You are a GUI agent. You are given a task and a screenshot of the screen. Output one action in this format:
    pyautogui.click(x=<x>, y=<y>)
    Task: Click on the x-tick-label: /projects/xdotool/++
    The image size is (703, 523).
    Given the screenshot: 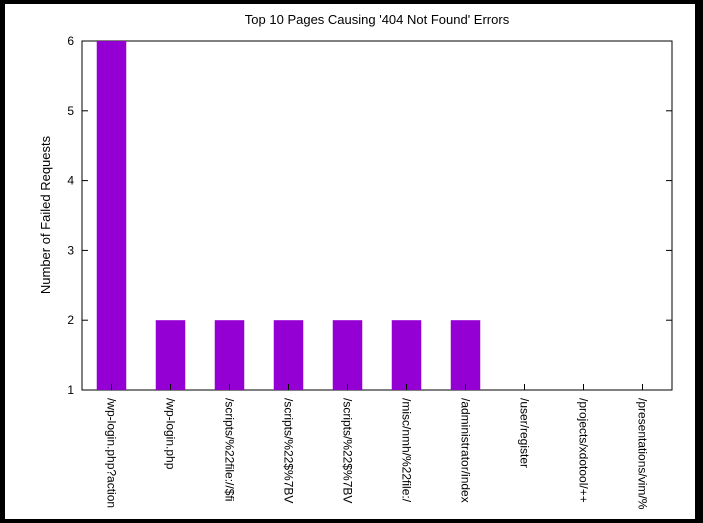 What is the action you would take?
    pyautogui.click(x=584, y=450)
    